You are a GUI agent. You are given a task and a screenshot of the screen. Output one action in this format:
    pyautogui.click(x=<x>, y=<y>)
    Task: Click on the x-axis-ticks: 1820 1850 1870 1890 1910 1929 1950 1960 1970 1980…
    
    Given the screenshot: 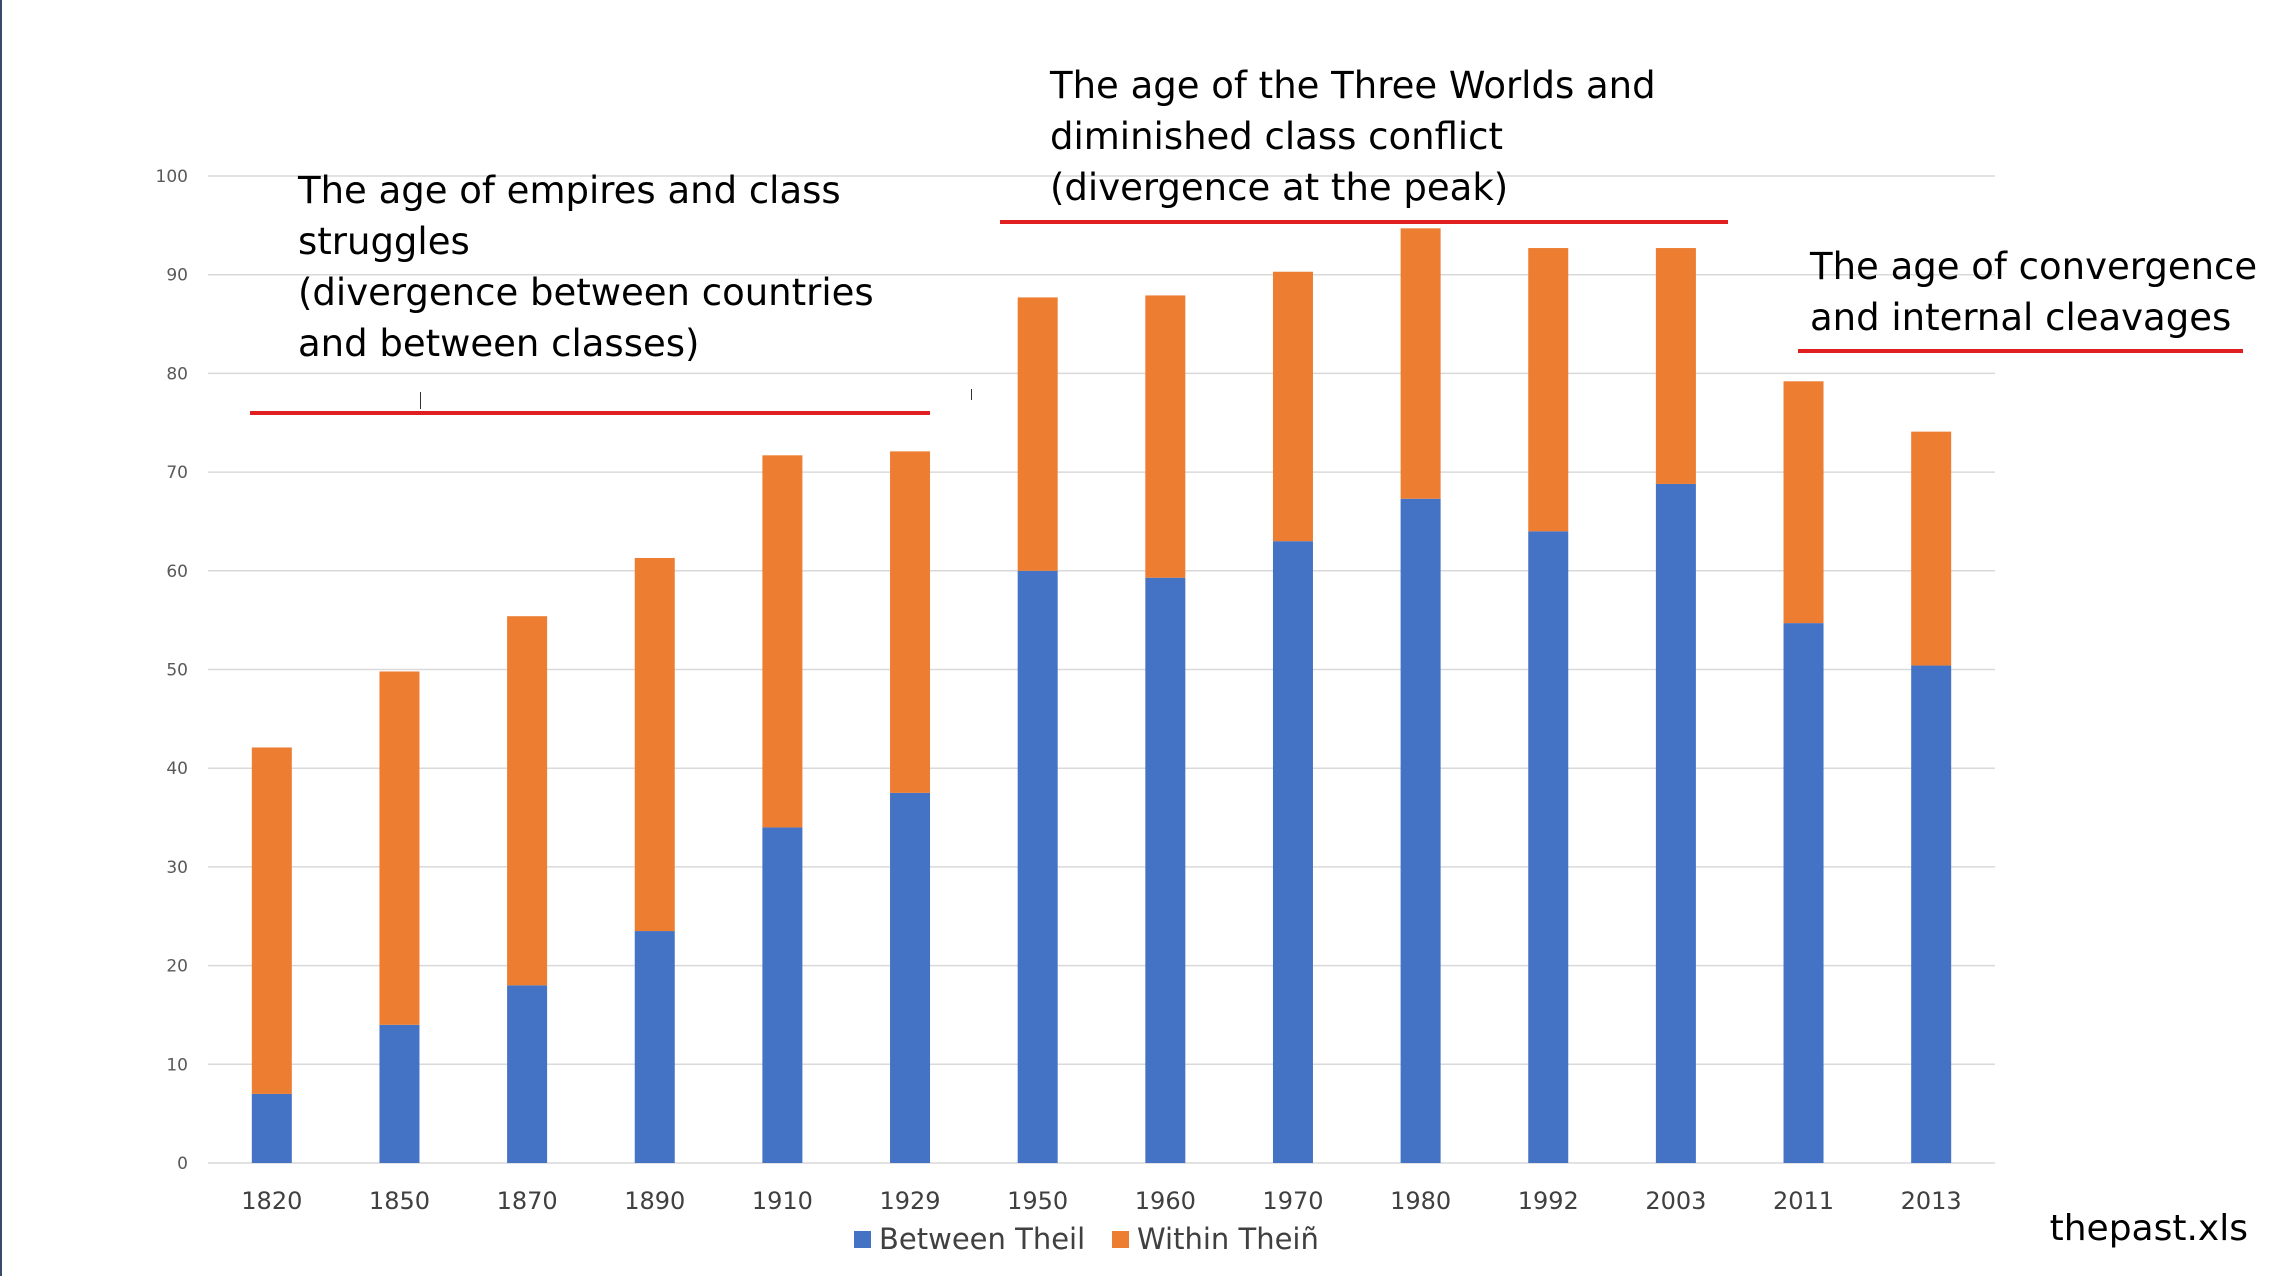 What is the action you would take?
    pyautogui.click(x=1101, y=1201)
    